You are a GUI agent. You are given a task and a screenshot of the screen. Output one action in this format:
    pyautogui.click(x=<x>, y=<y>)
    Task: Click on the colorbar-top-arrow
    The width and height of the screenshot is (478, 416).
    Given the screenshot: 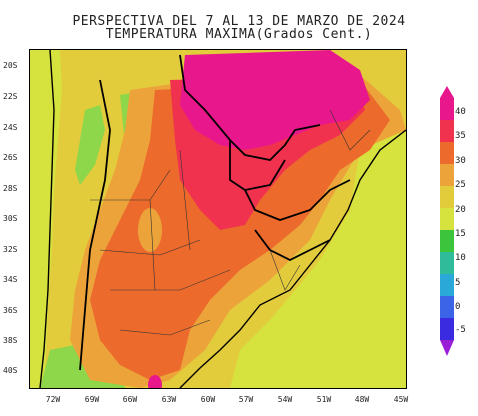 What is the action you would take?
    pyautogui.click(x=447, y=92)
    